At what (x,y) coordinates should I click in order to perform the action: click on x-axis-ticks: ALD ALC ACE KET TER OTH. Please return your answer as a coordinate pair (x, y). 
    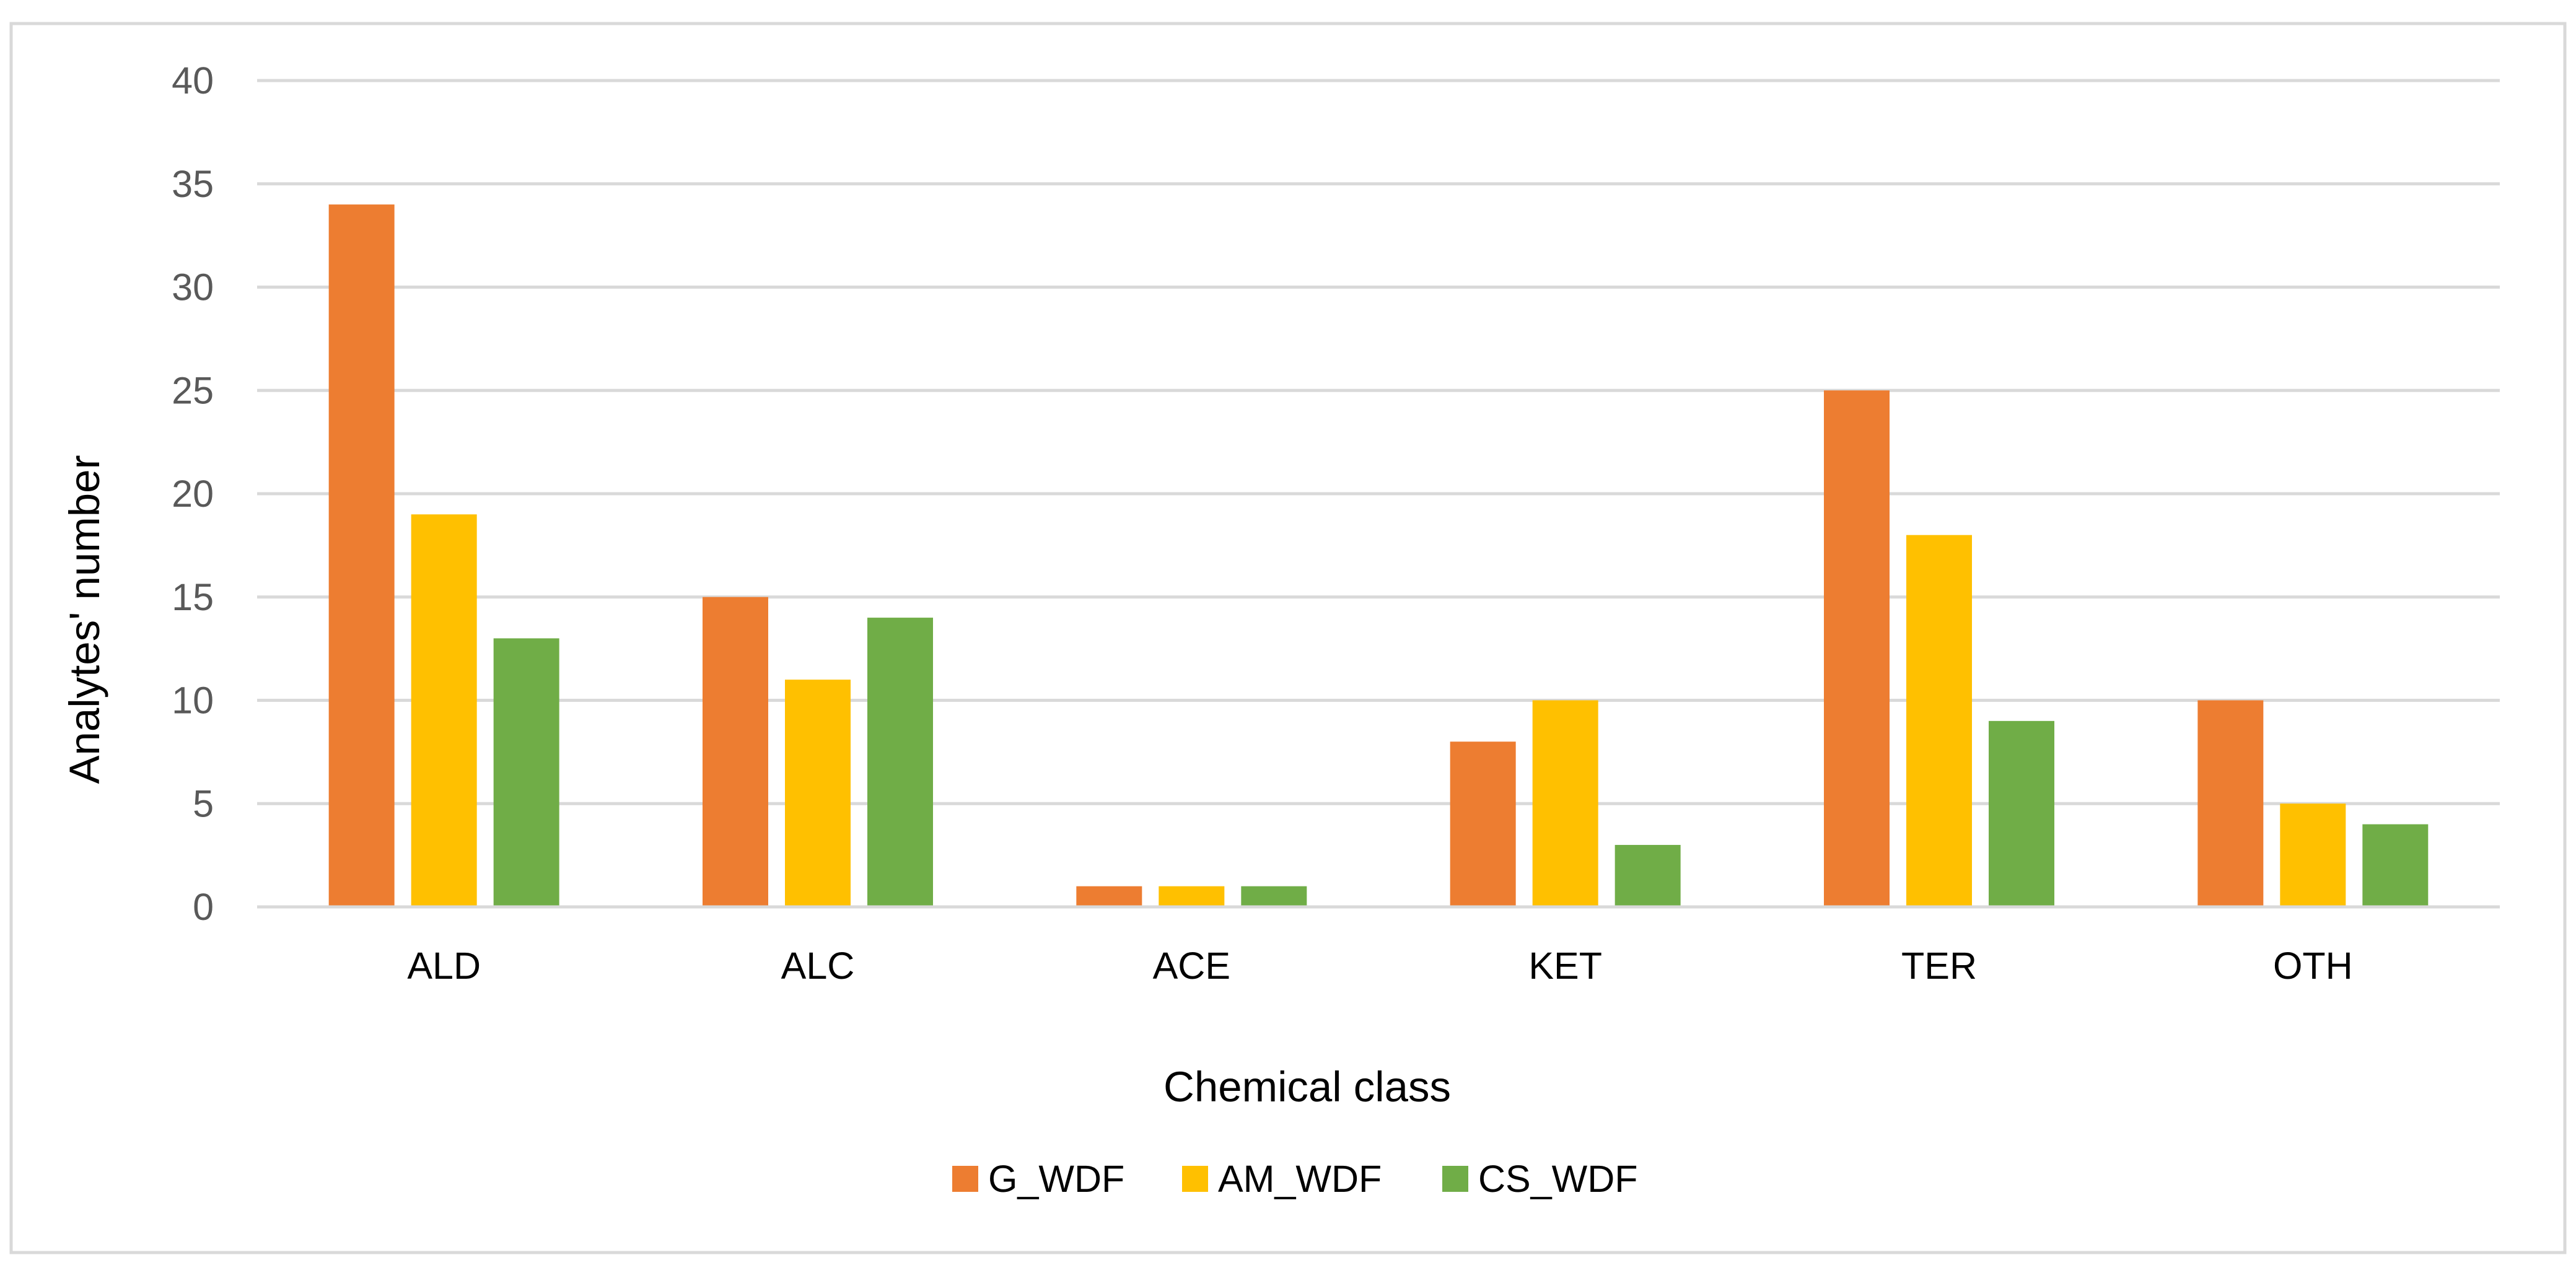
    Looking at the image, I should click on (1379, 966).